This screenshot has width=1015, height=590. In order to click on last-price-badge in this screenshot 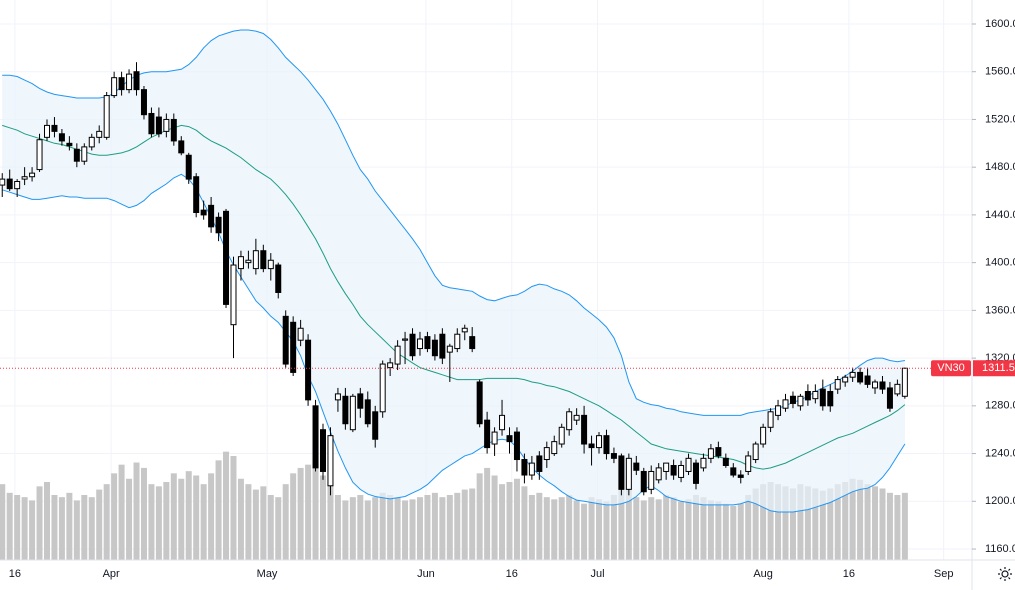, I will do `click(994, 368)`.